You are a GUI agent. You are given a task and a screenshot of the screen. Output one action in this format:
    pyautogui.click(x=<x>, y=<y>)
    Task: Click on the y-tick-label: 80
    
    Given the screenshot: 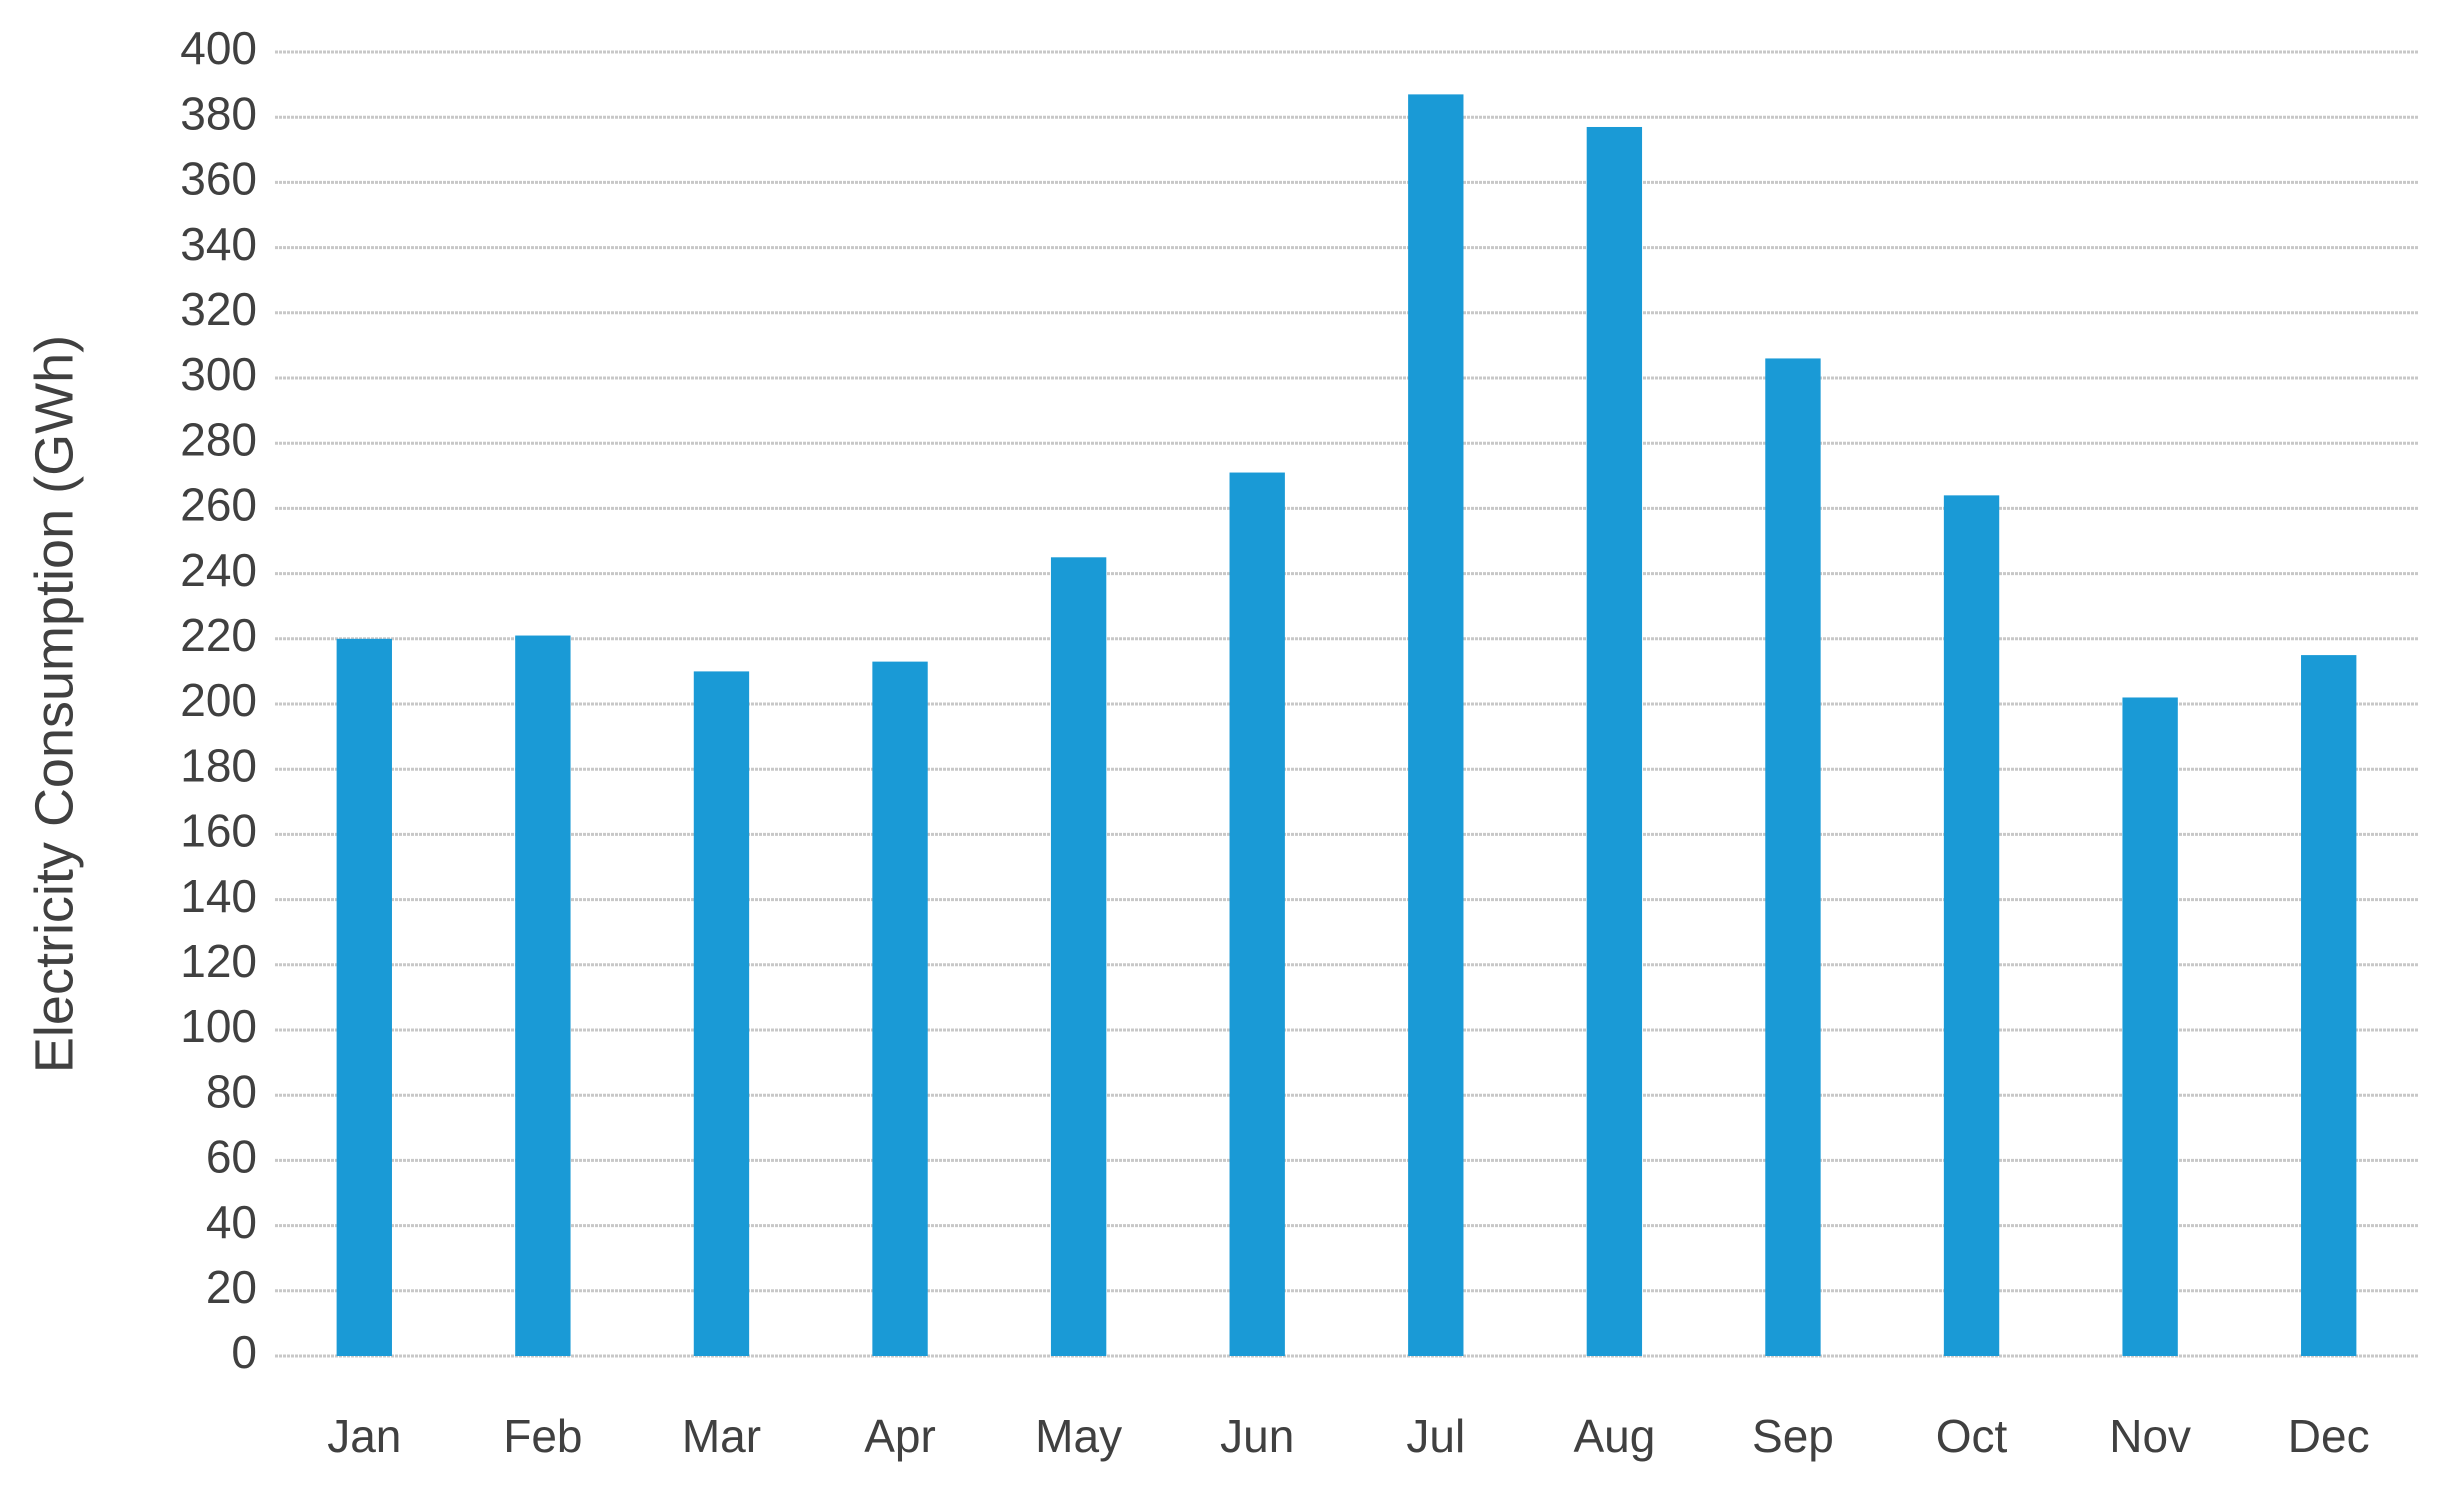 What is the action you would take?
    pyautogui.click(x=231, y=1091)
    